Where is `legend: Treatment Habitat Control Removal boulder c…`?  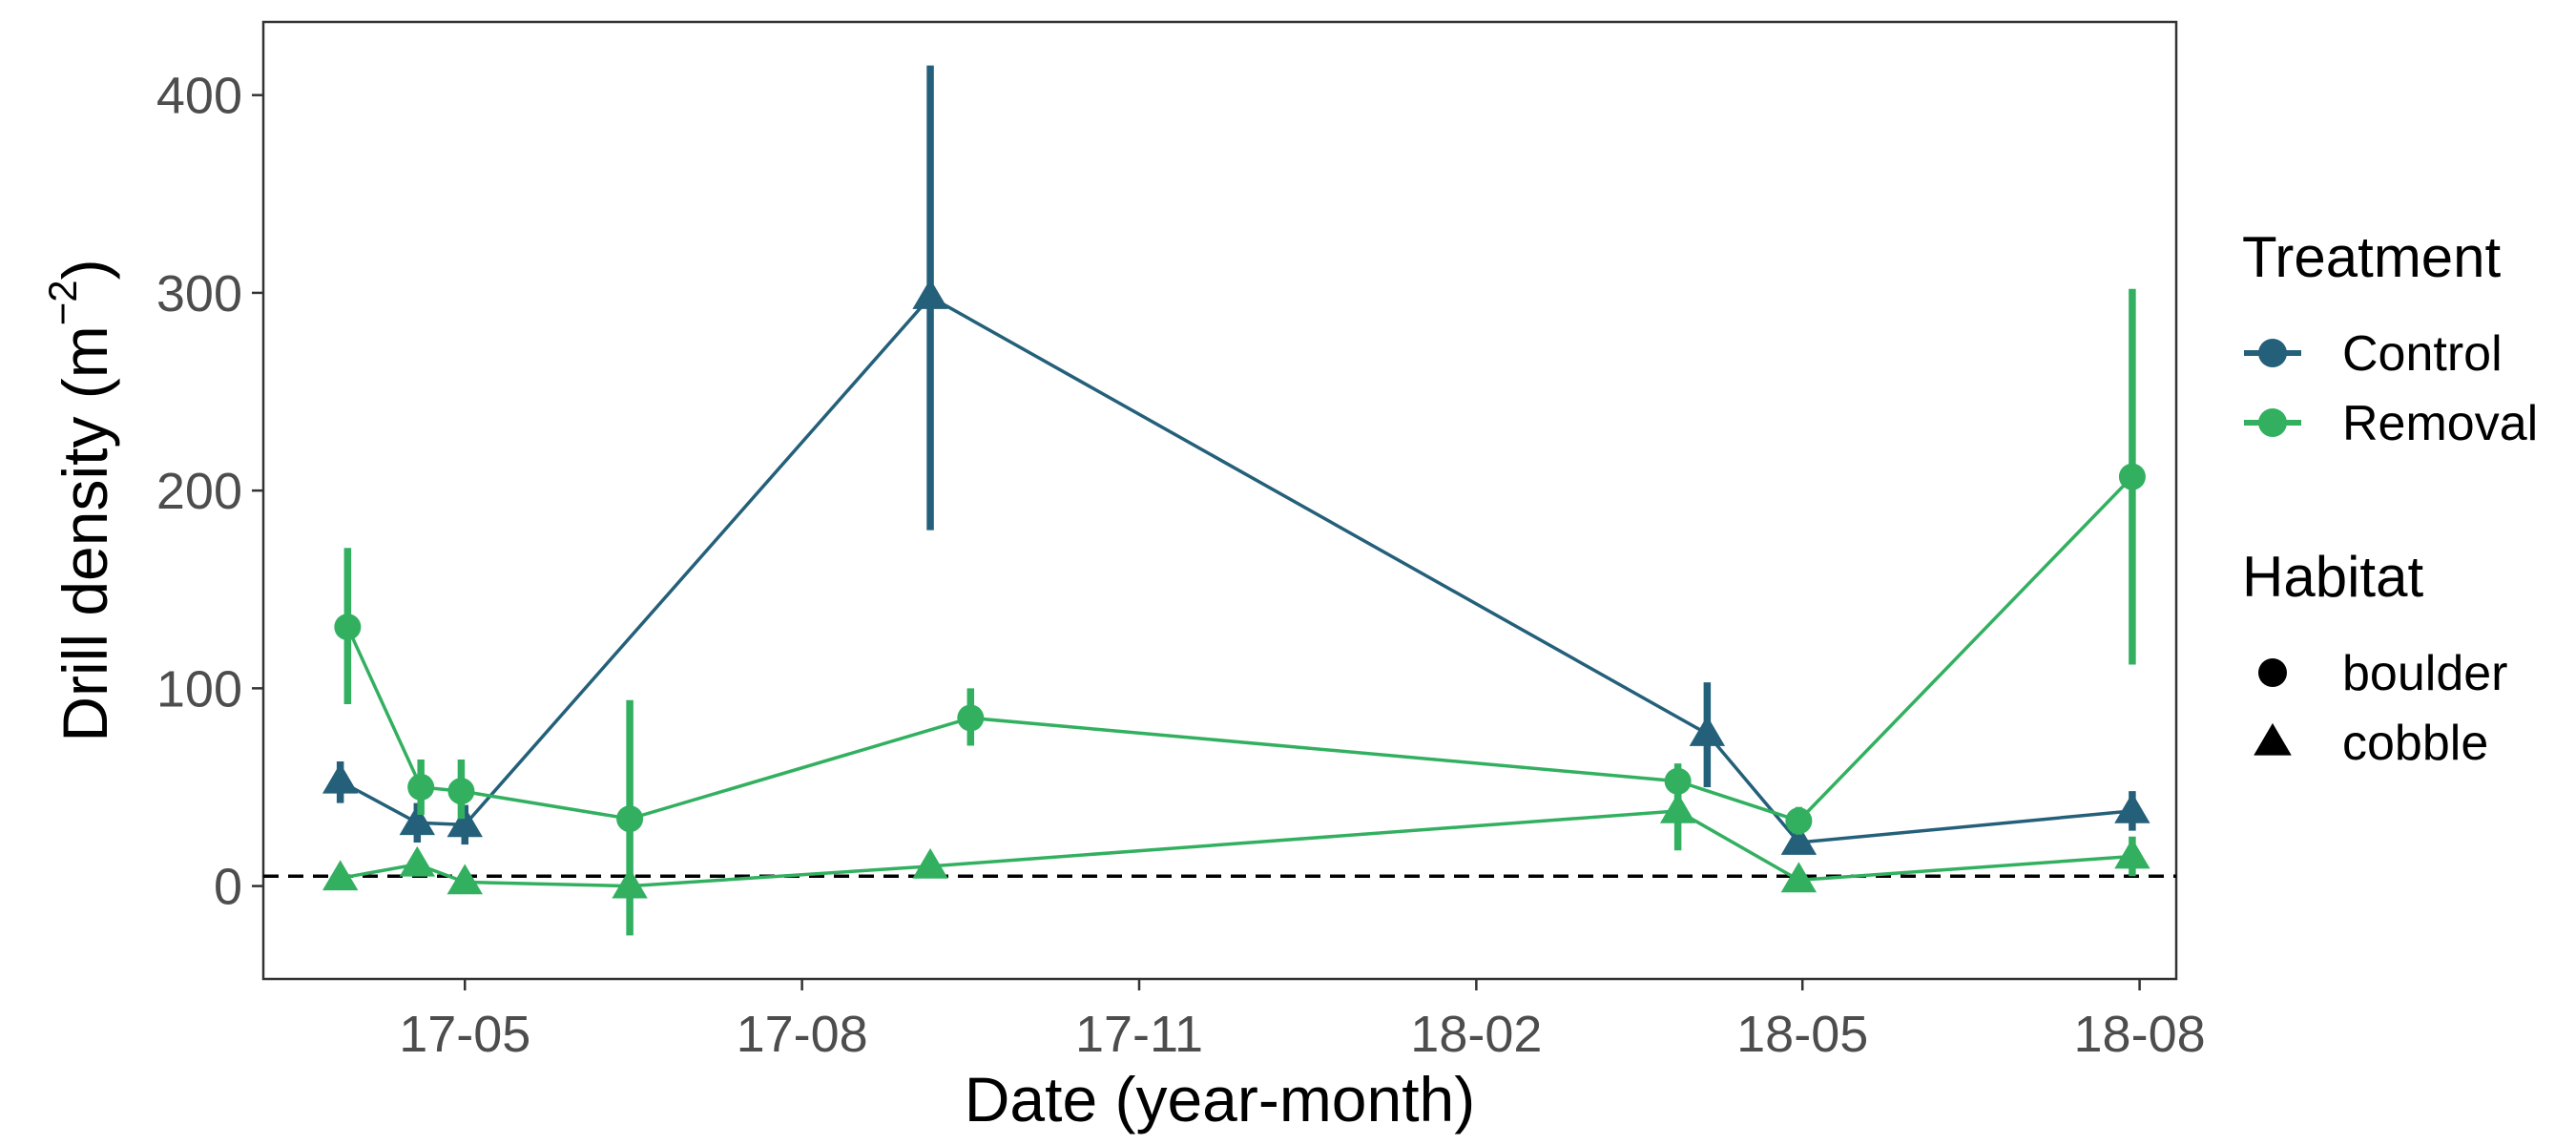
legend: Treatment Habitat Control Removal boulder c… is located at coordinates (2390, 498).